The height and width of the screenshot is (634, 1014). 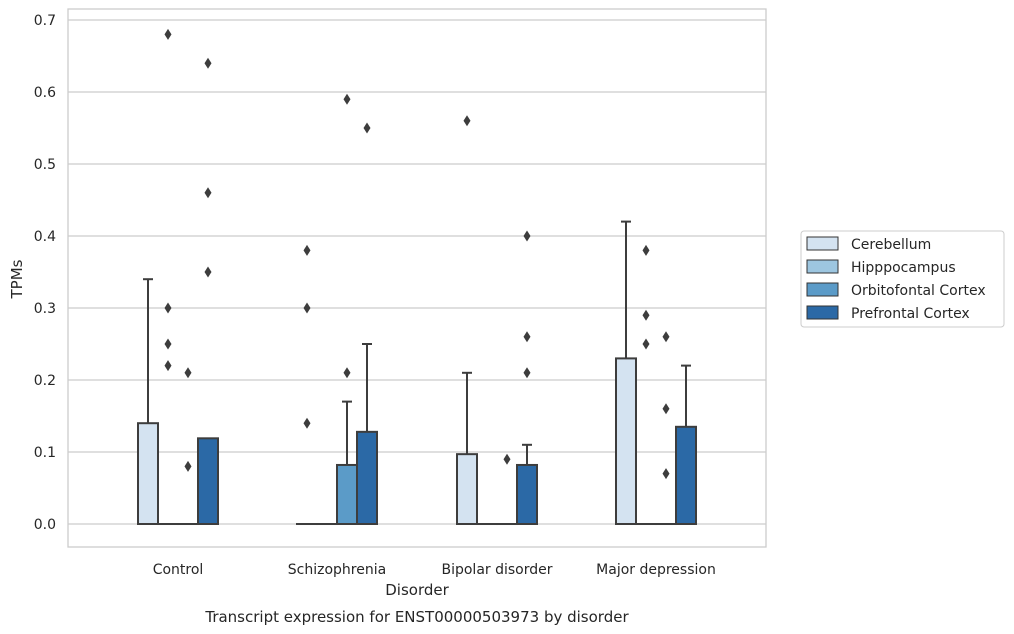 What do you see at coordinates (45, 381) in the screenshot?
I see `y-tick-label: 0.2` at bounding box center [45, 381].